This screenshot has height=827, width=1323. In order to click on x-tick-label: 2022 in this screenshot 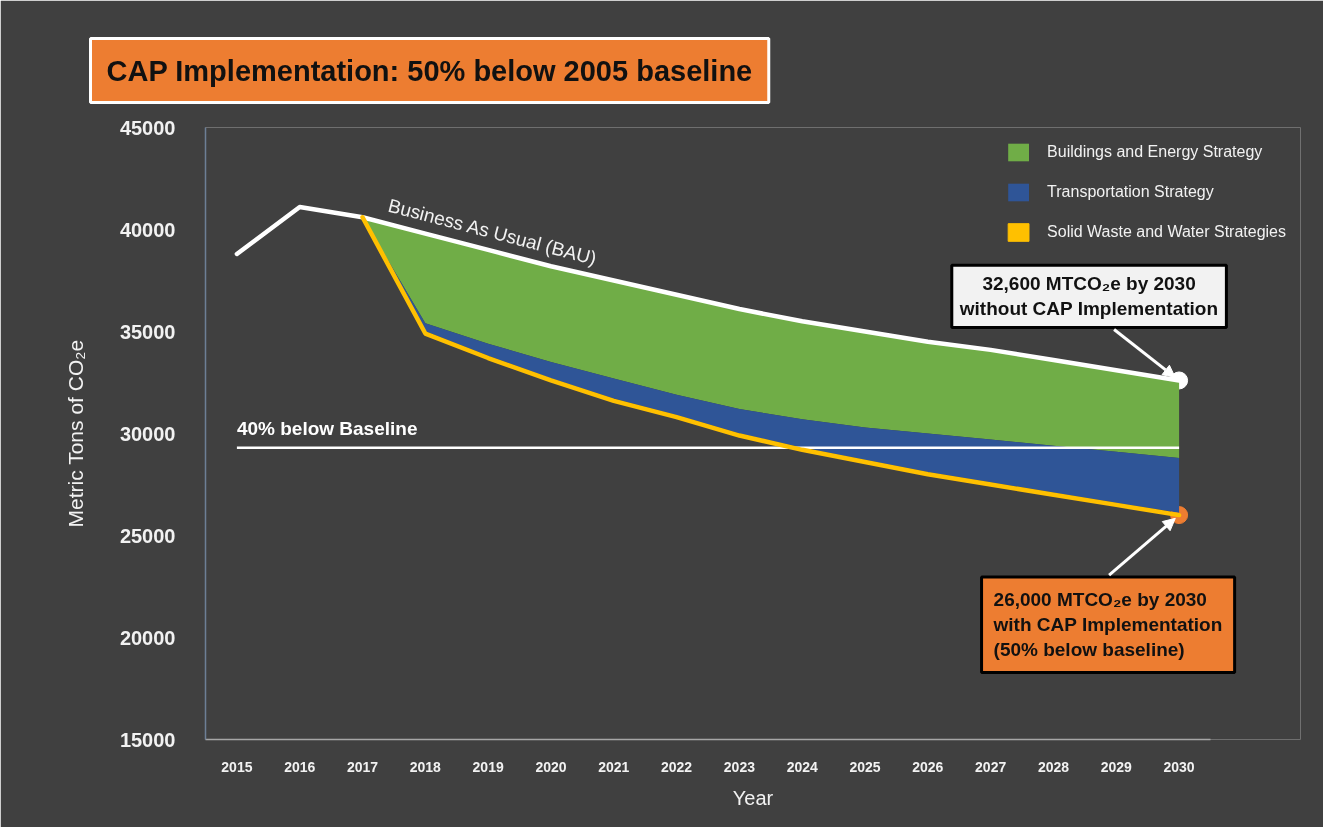, I will do `click(677, 766)`.